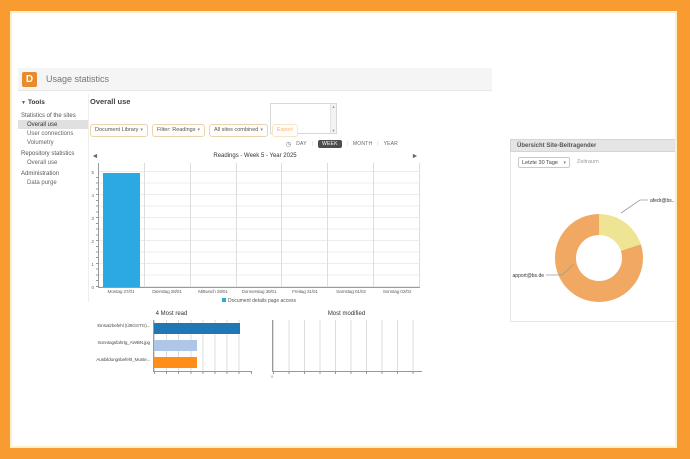 Image resolution: width=690 pixels, height=459 pixels. Describe the element at coordinates (593, 145) in the screenshot. I see `panel-title: Übersicht Site-Beitragender` at that location.